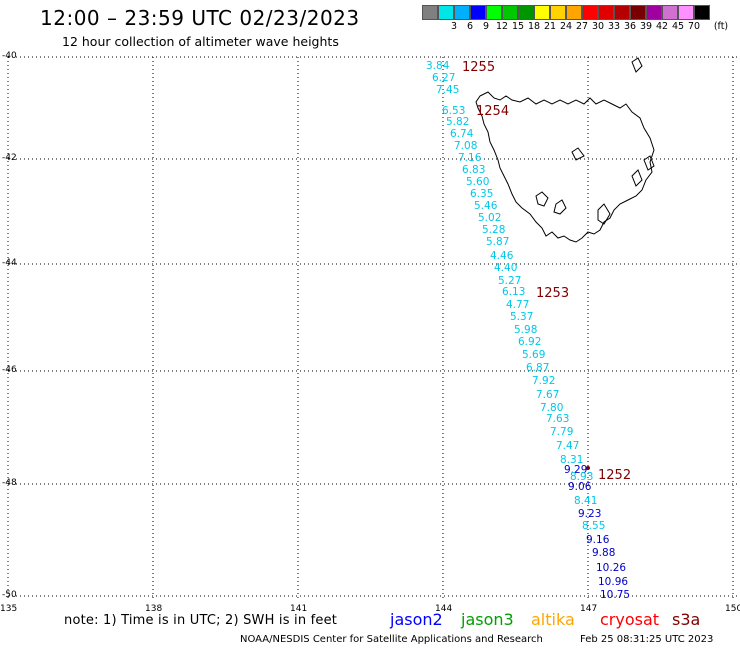  I want to click on swh-observation: 6.74, so click(462, 134).